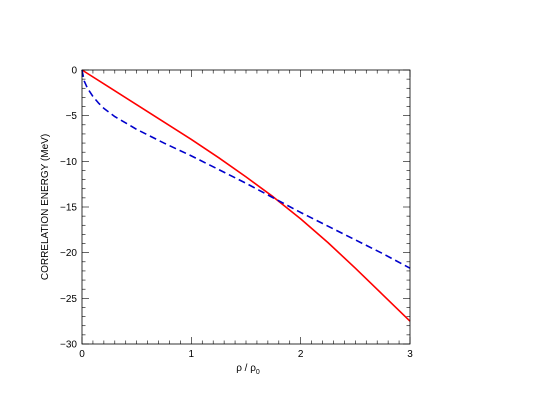 This screenshot has height=415, width=537. Describe the element at coordinates (258, 372) in the screenshot. I see `x-axis-title-subscript: 0` at that location.